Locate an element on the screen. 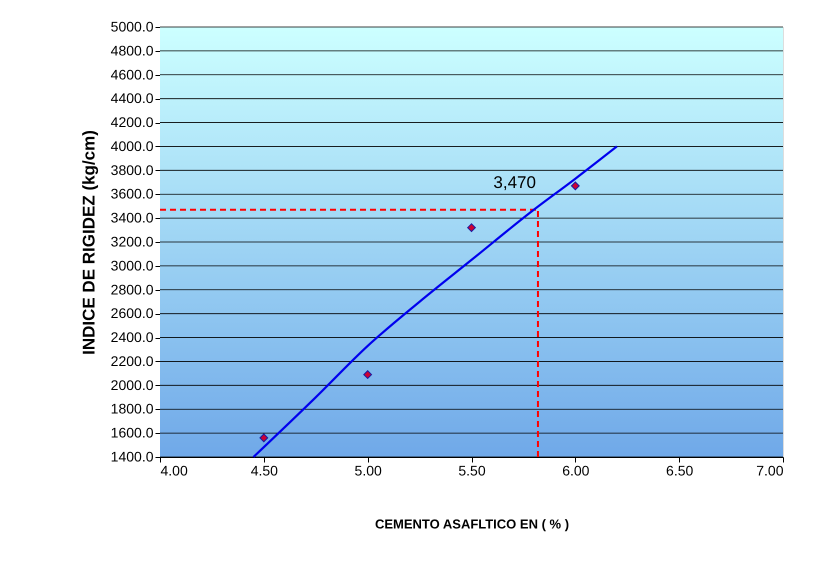 The height and width of the screenshot is (567, 830). y-tick-label: 4000.0 is located at coordinates (132, 146).